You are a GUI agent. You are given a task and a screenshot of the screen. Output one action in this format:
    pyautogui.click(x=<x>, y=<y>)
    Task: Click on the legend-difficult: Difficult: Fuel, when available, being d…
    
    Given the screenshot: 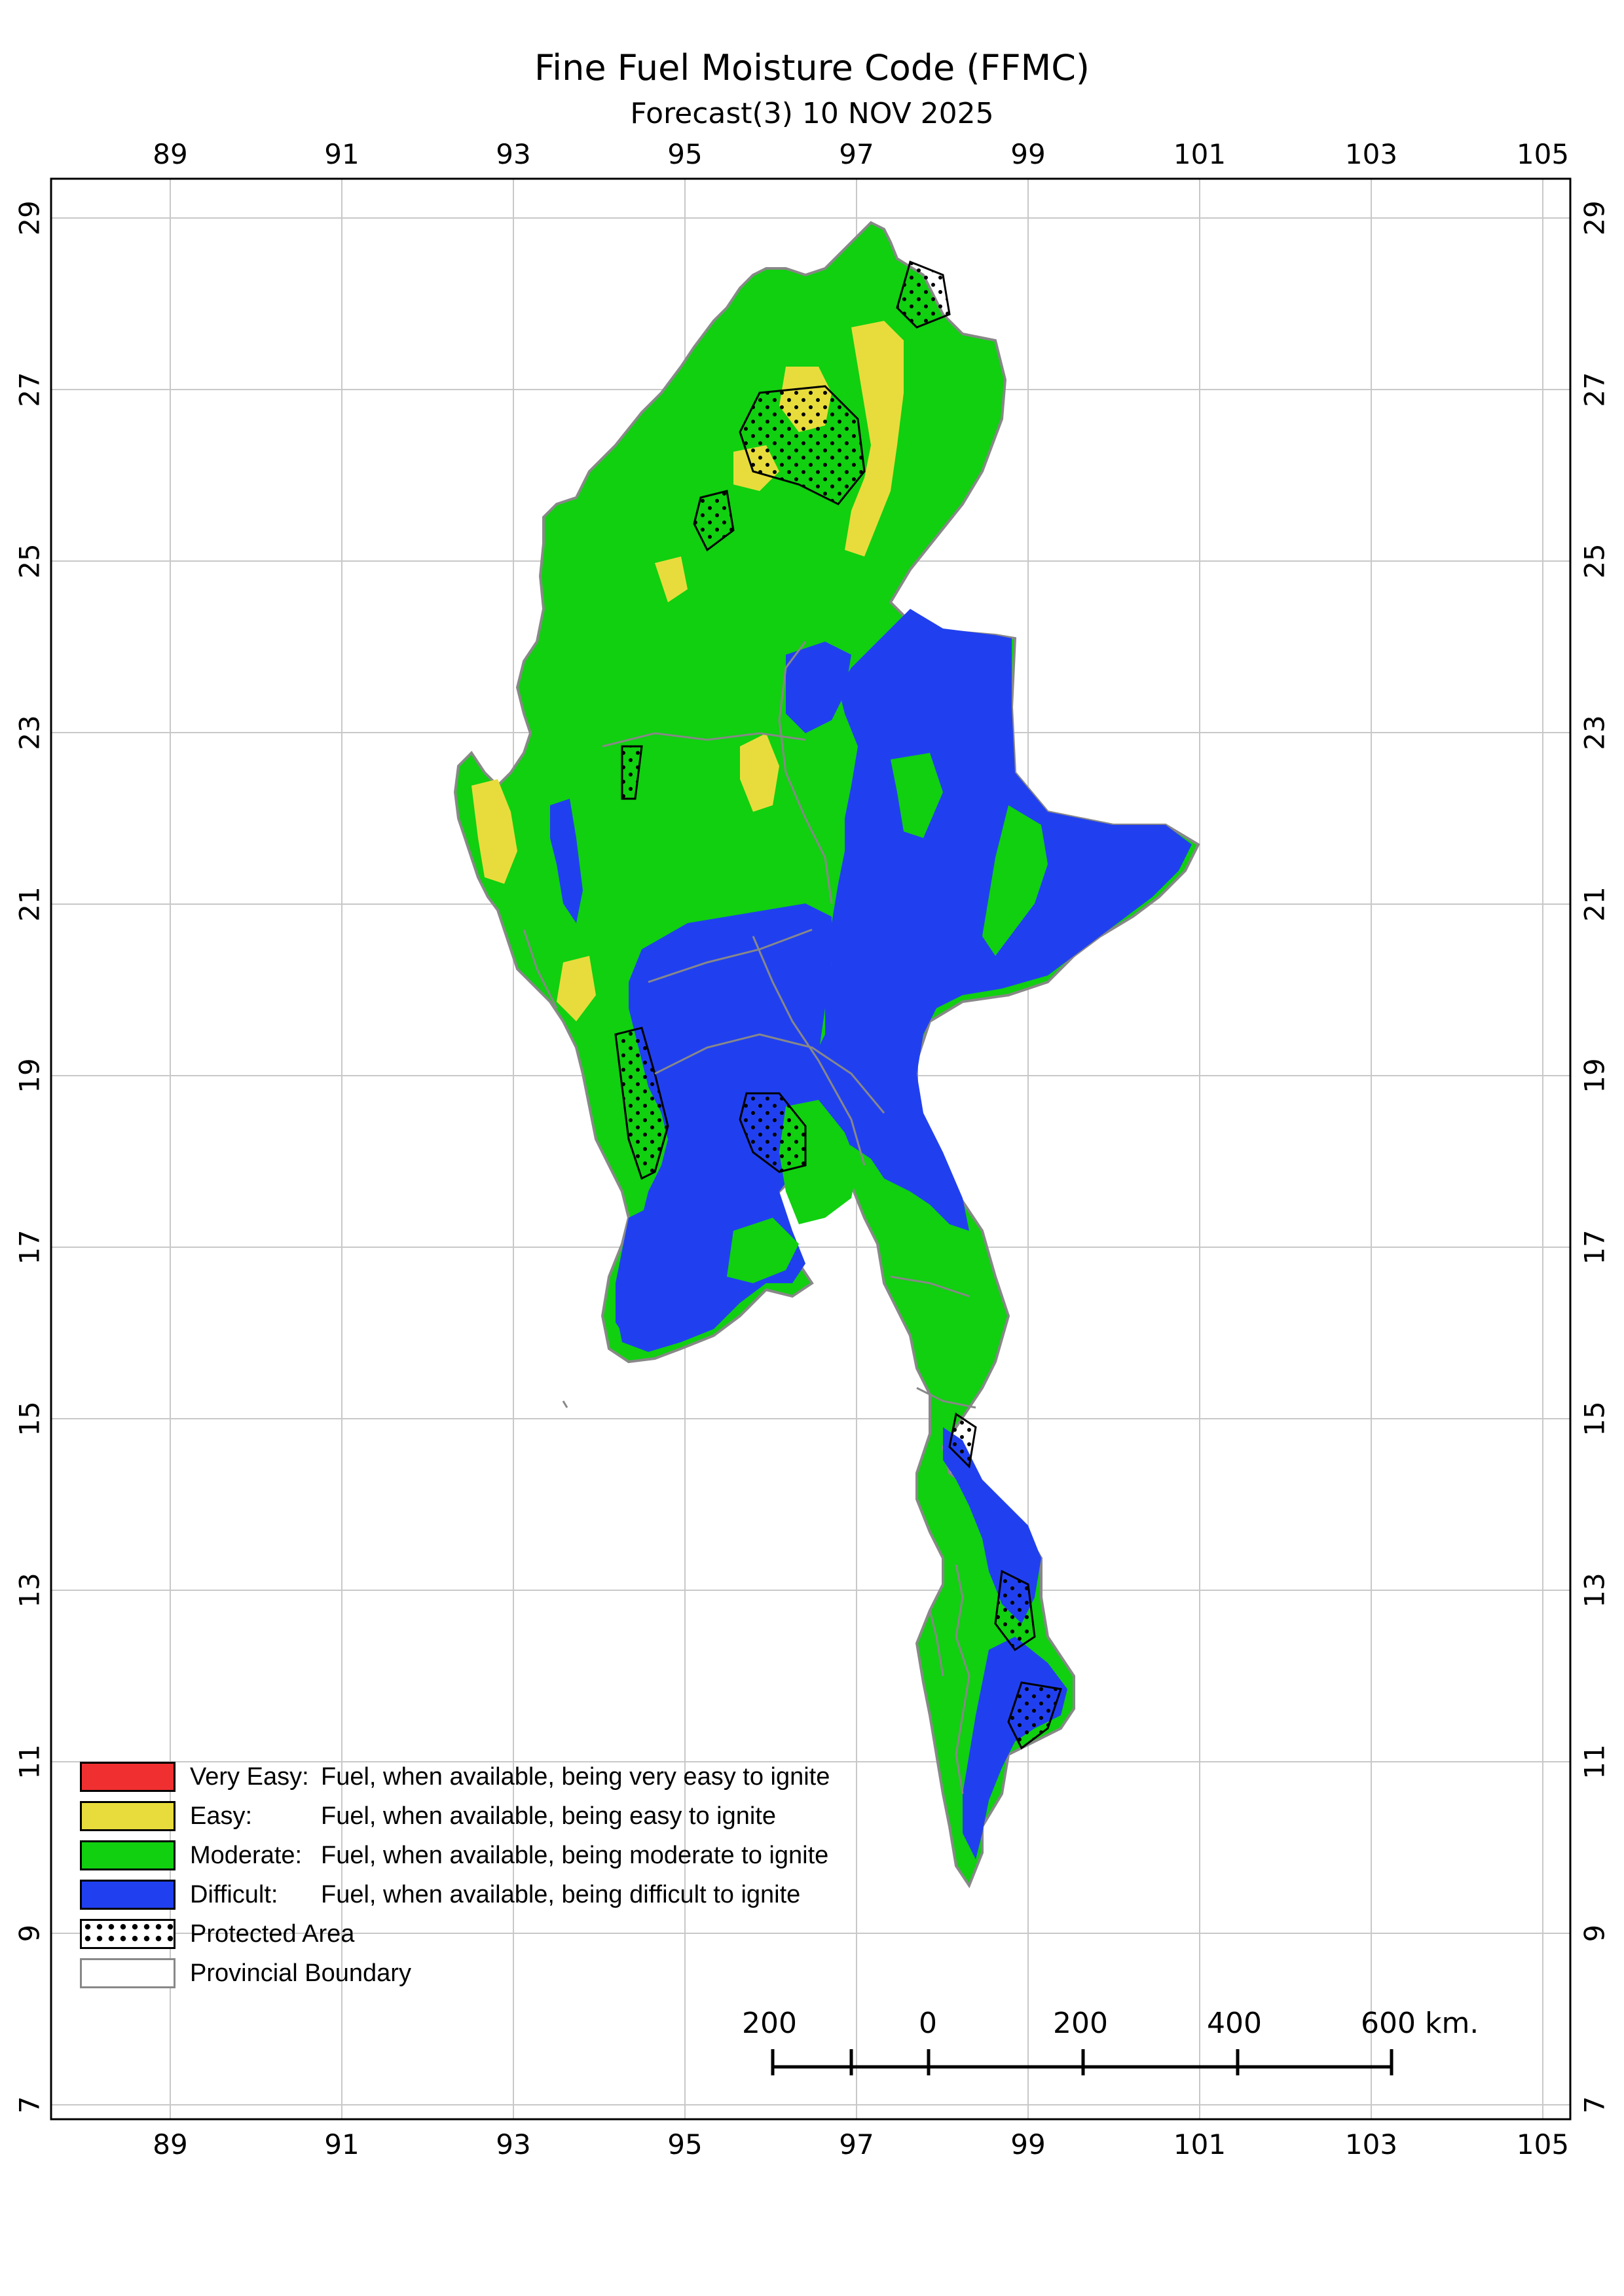 What is the action you would take?
    pyautogui.click(x=440, y=1895)
    